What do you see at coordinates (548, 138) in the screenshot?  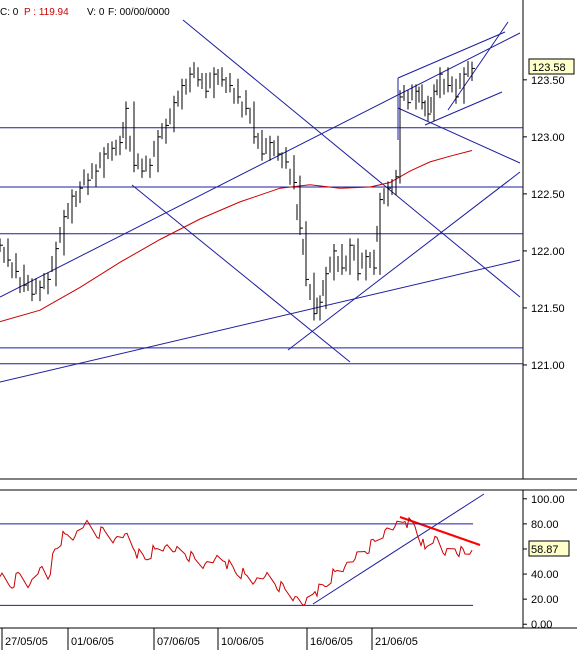 I see `price-y-tick-label: 123.00` at bounding box center [548, 138].